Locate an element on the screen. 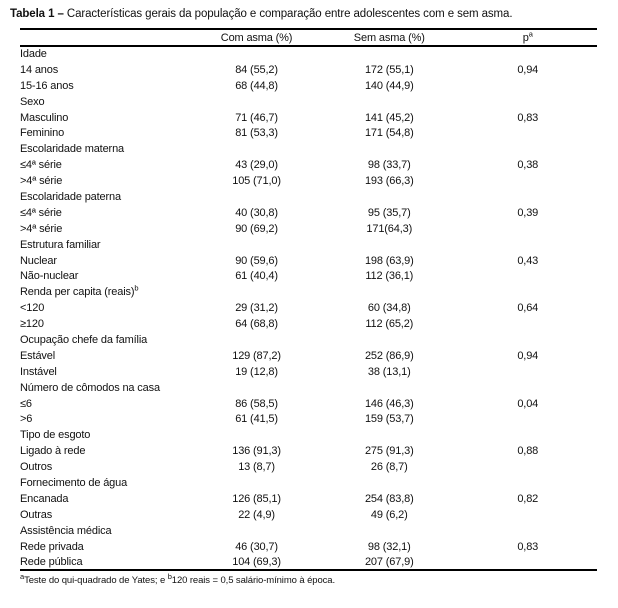 Image resolution: width=618 pixels, height=608 pixels. section-superscript: b is located at coordinates (136, 288).